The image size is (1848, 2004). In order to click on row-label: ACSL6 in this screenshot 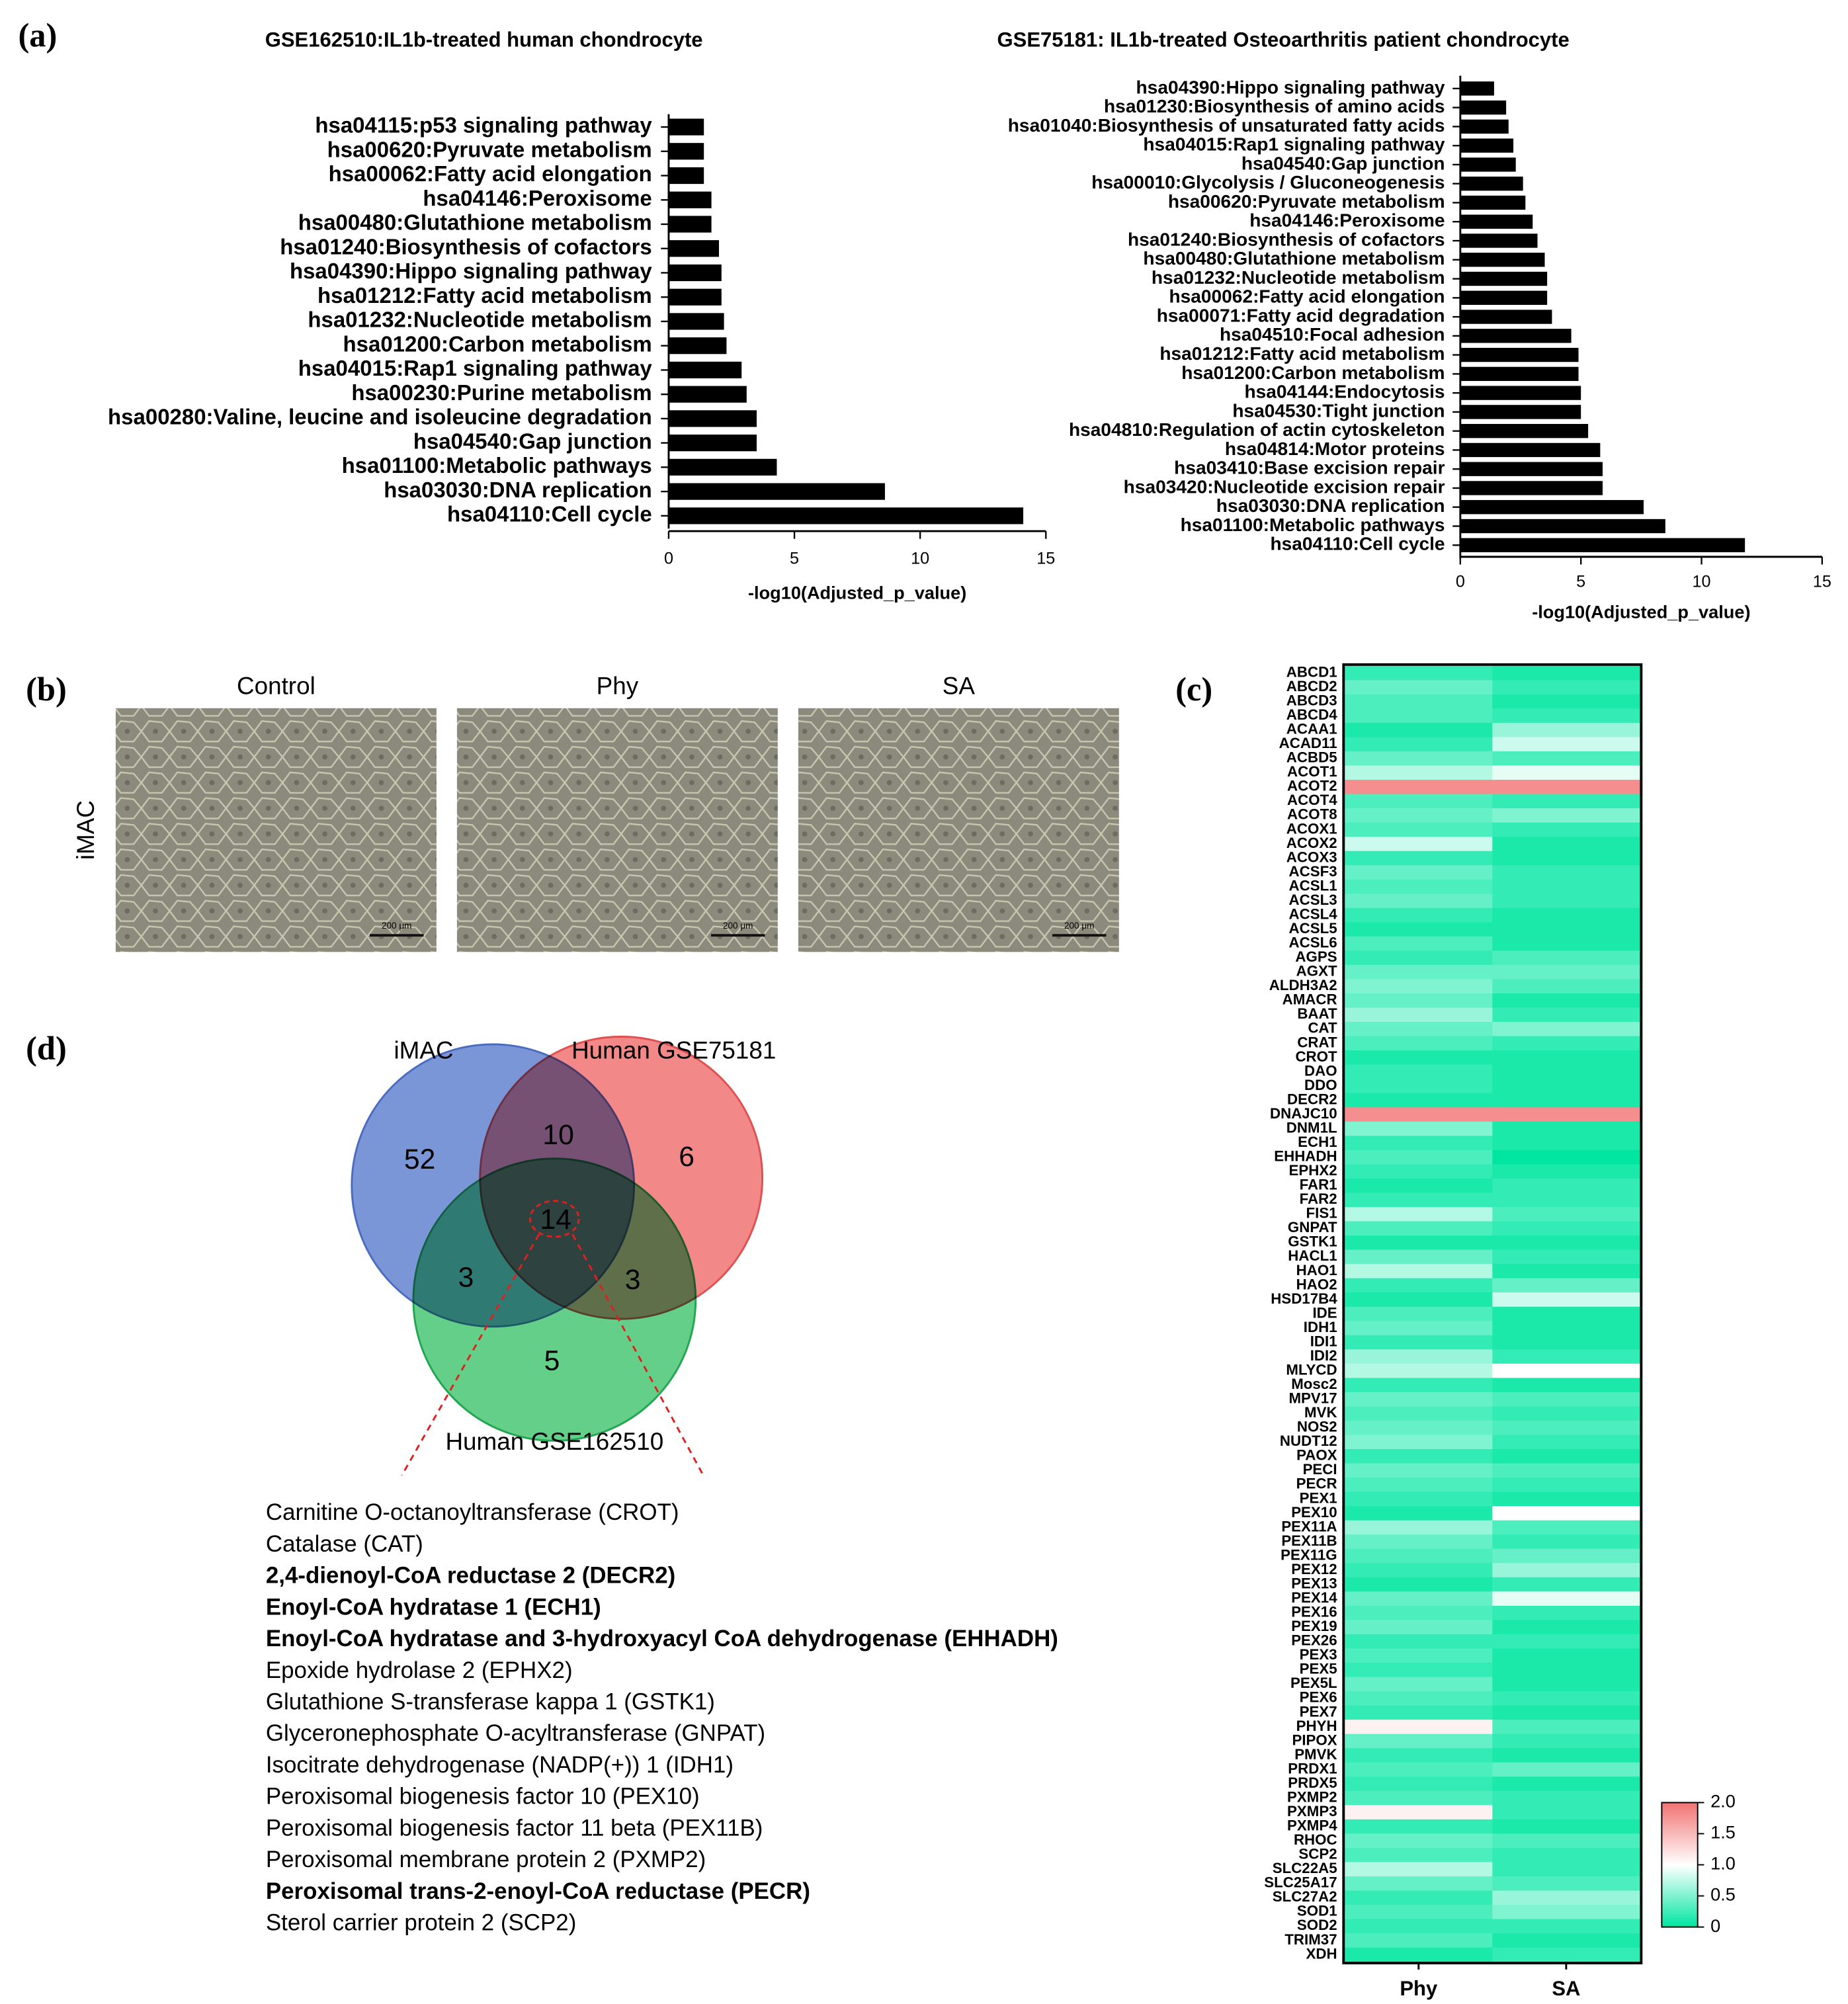, I will do `click(1313, 943)`.